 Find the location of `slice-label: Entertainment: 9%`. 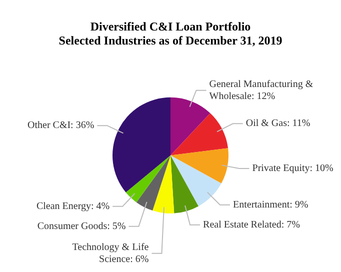

slice-label: Entertainment: 9% is located at coordinates (270, 205).